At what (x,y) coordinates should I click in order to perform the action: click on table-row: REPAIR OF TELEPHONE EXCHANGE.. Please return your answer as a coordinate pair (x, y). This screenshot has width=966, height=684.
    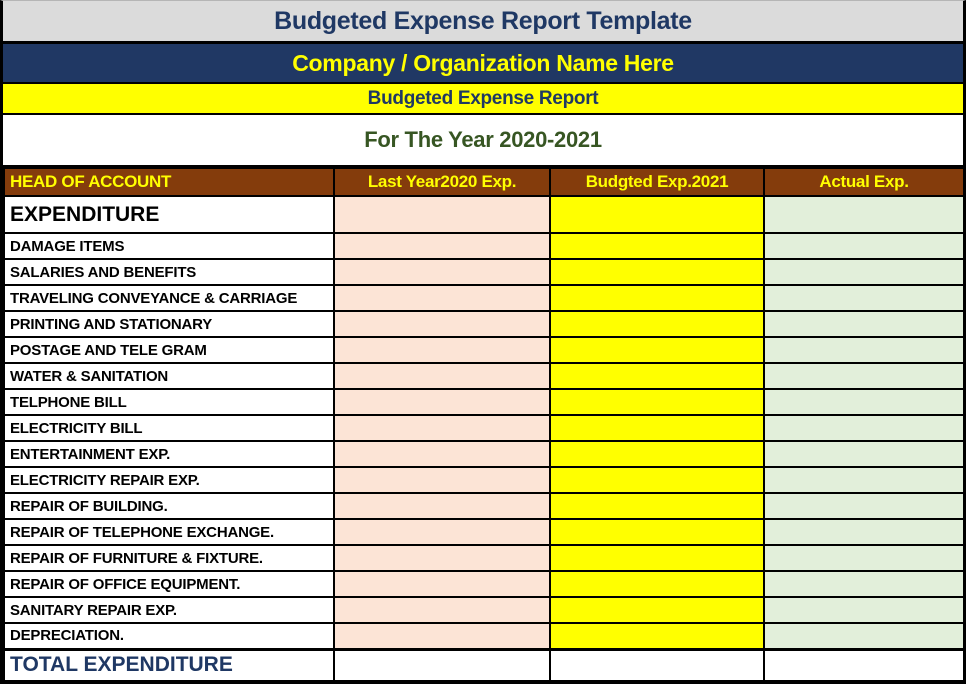
    Looking at the image, I should click on (484, 532).